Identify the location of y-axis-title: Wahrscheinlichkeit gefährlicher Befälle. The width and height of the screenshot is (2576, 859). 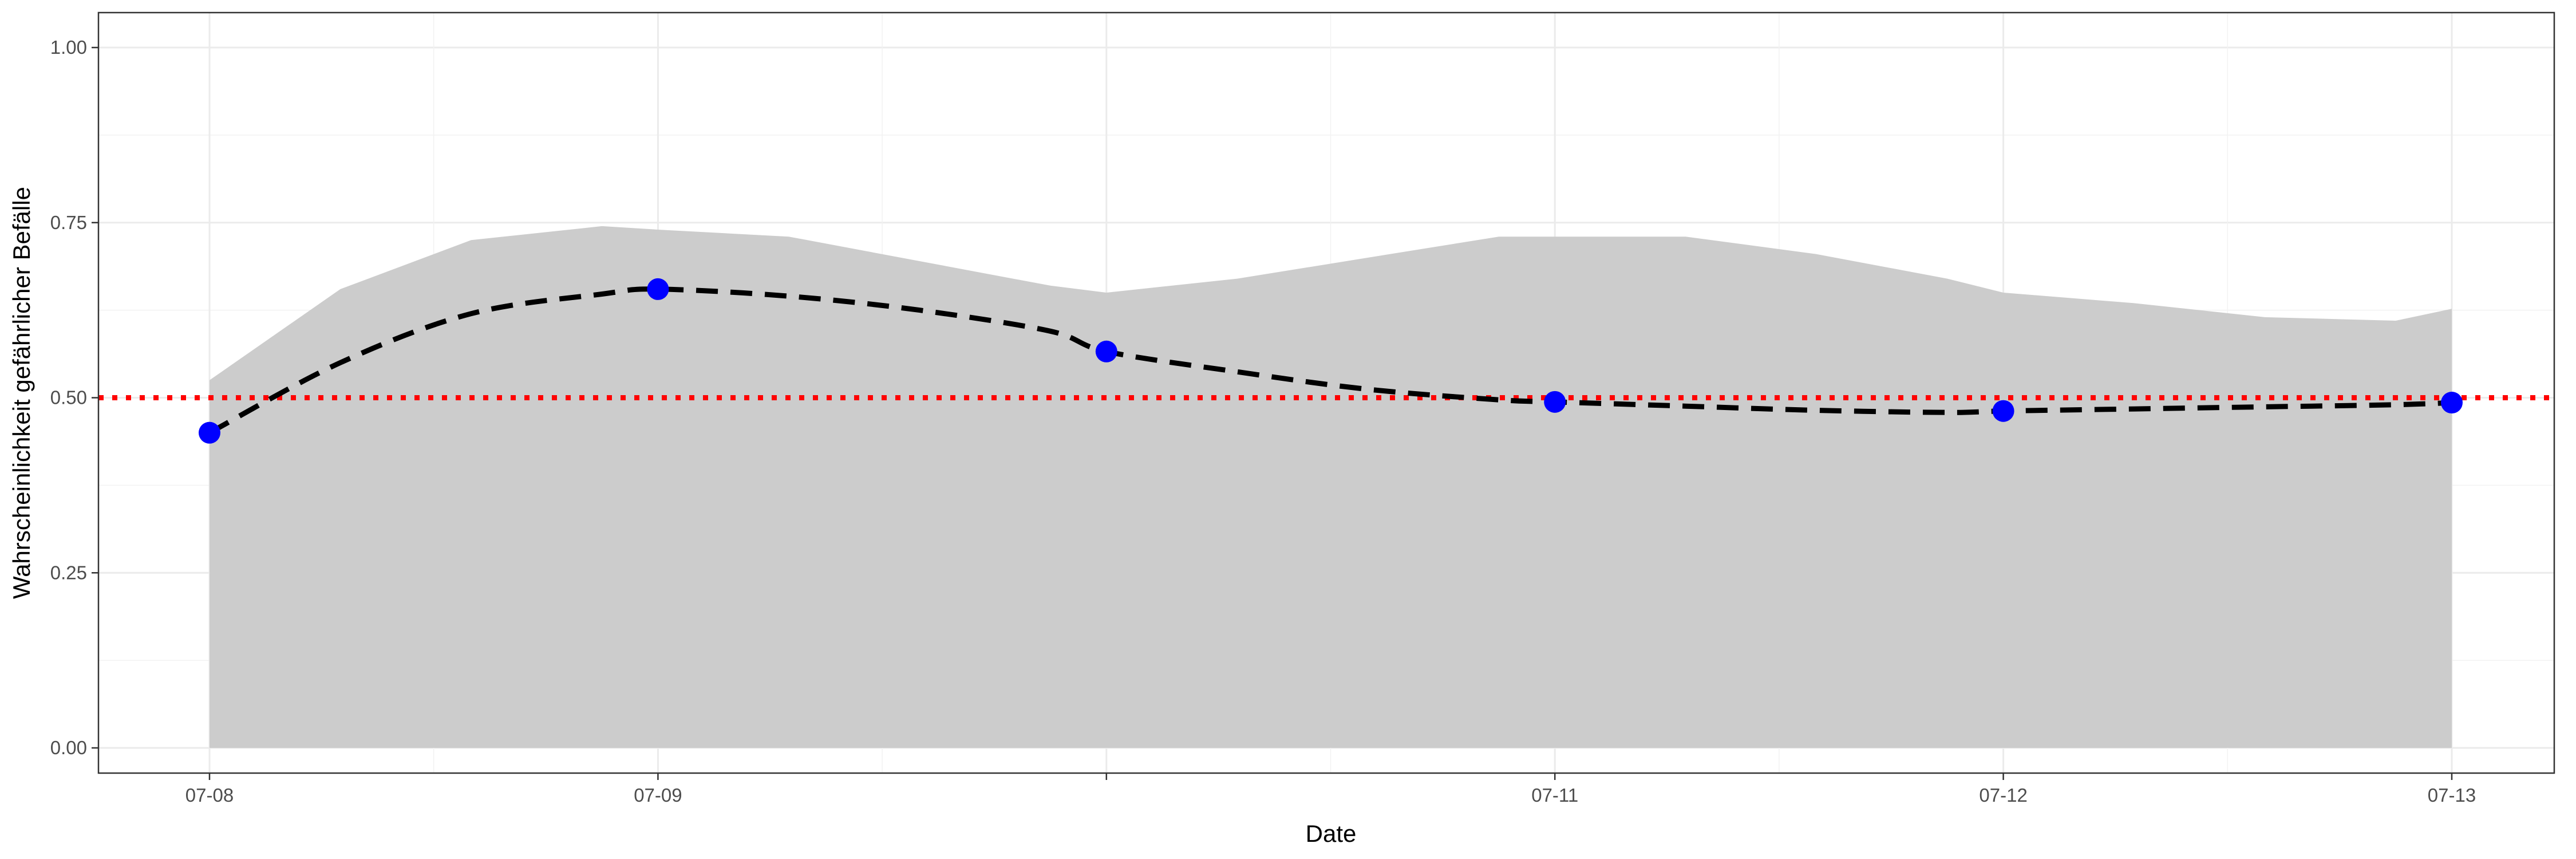
(21, 393).